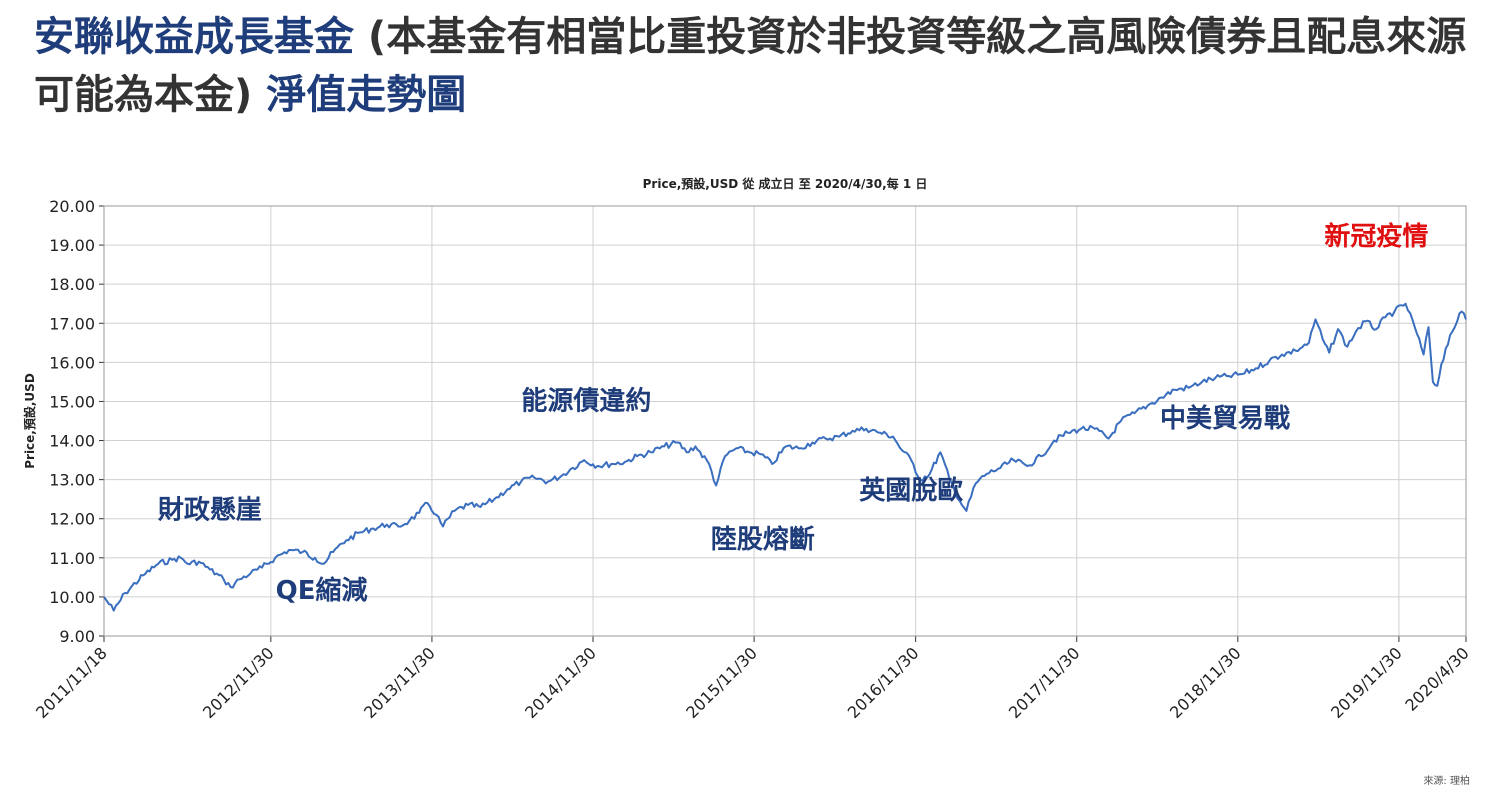 The image size is (1502, 793). I want to click on title-disclaimer: (本基金有相當比重投資於非投資等級之高風險債券且配息來源可能為本金), so click(750, 66).